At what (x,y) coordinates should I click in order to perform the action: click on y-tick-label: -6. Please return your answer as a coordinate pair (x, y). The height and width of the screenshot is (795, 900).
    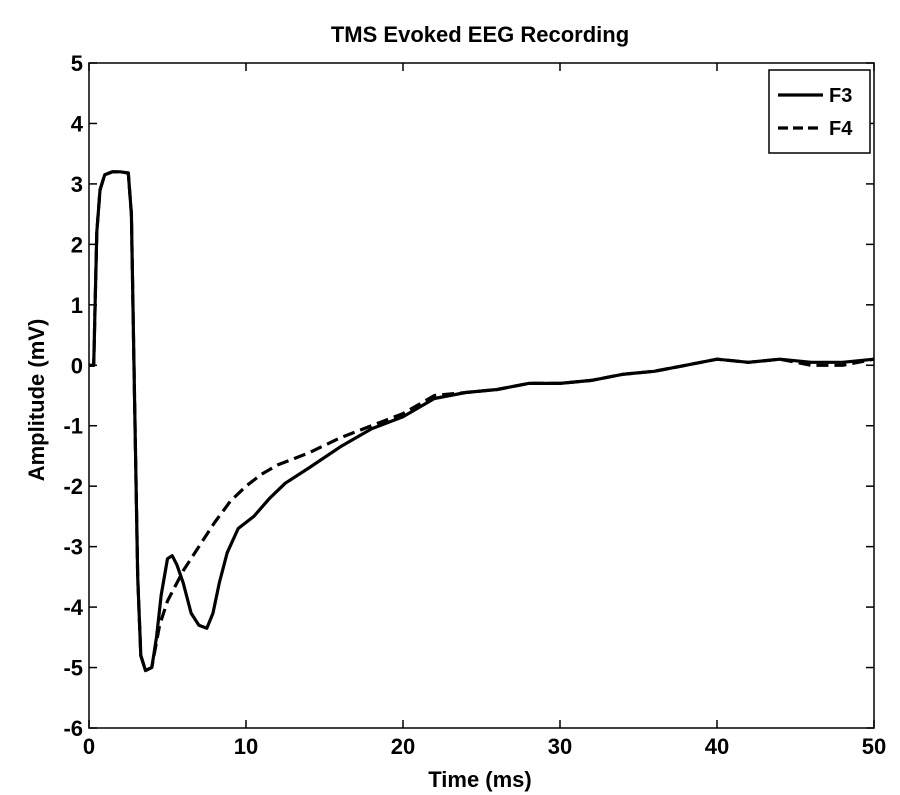
    Looking at the image, I should click on (73, 728).